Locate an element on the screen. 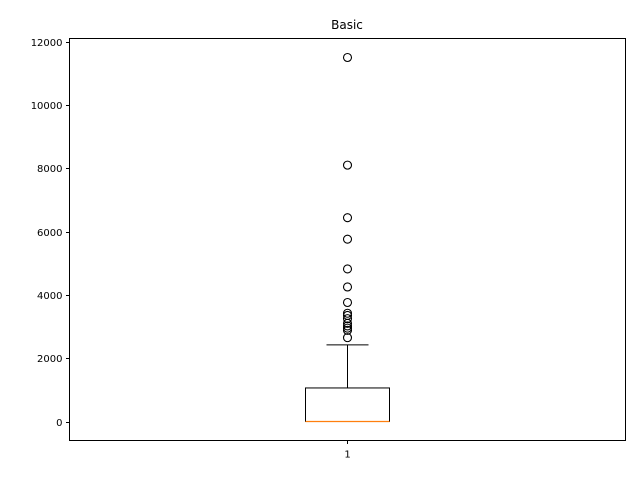  y-tick-label: 6000 is located at coordinates (49, 233).